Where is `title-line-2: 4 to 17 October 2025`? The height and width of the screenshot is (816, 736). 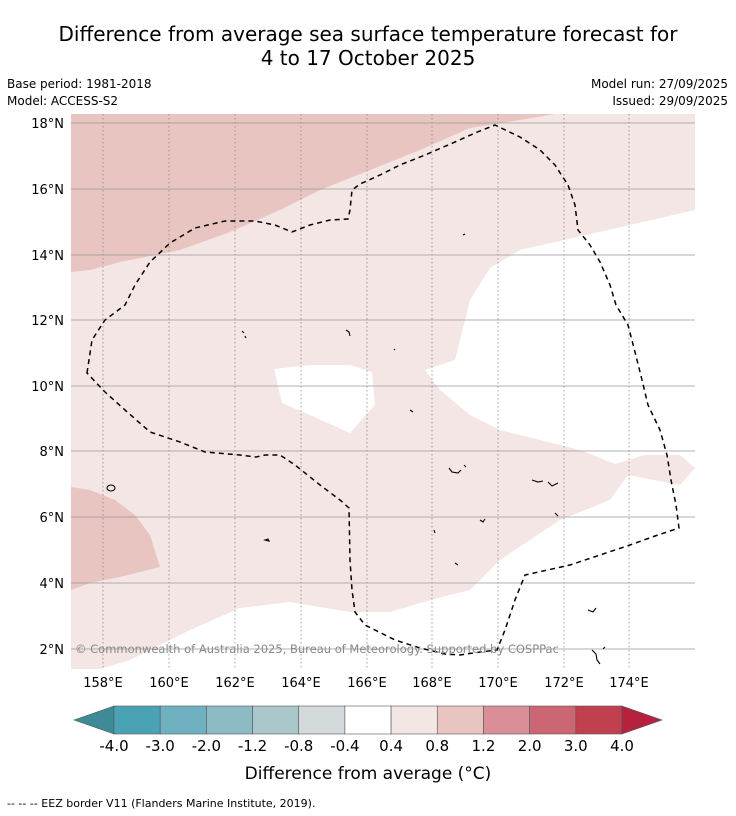 title-line-2: 4 to 17 October 2025 is located at coordinates (368, 58).